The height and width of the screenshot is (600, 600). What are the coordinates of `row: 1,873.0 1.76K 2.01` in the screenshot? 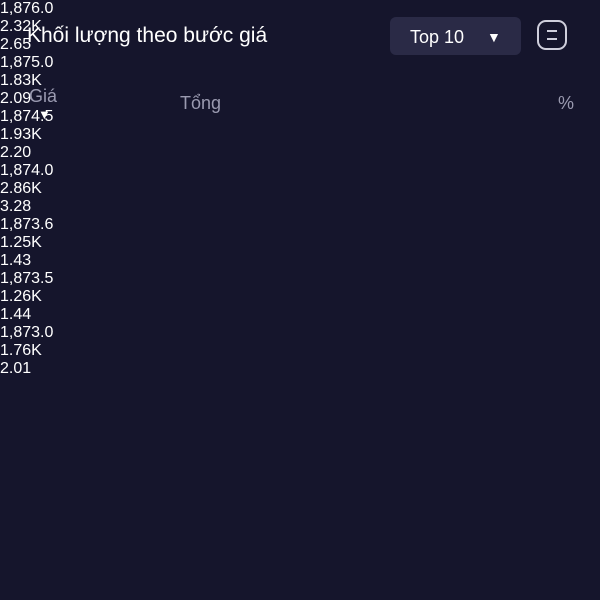 It's located at (300, 351).